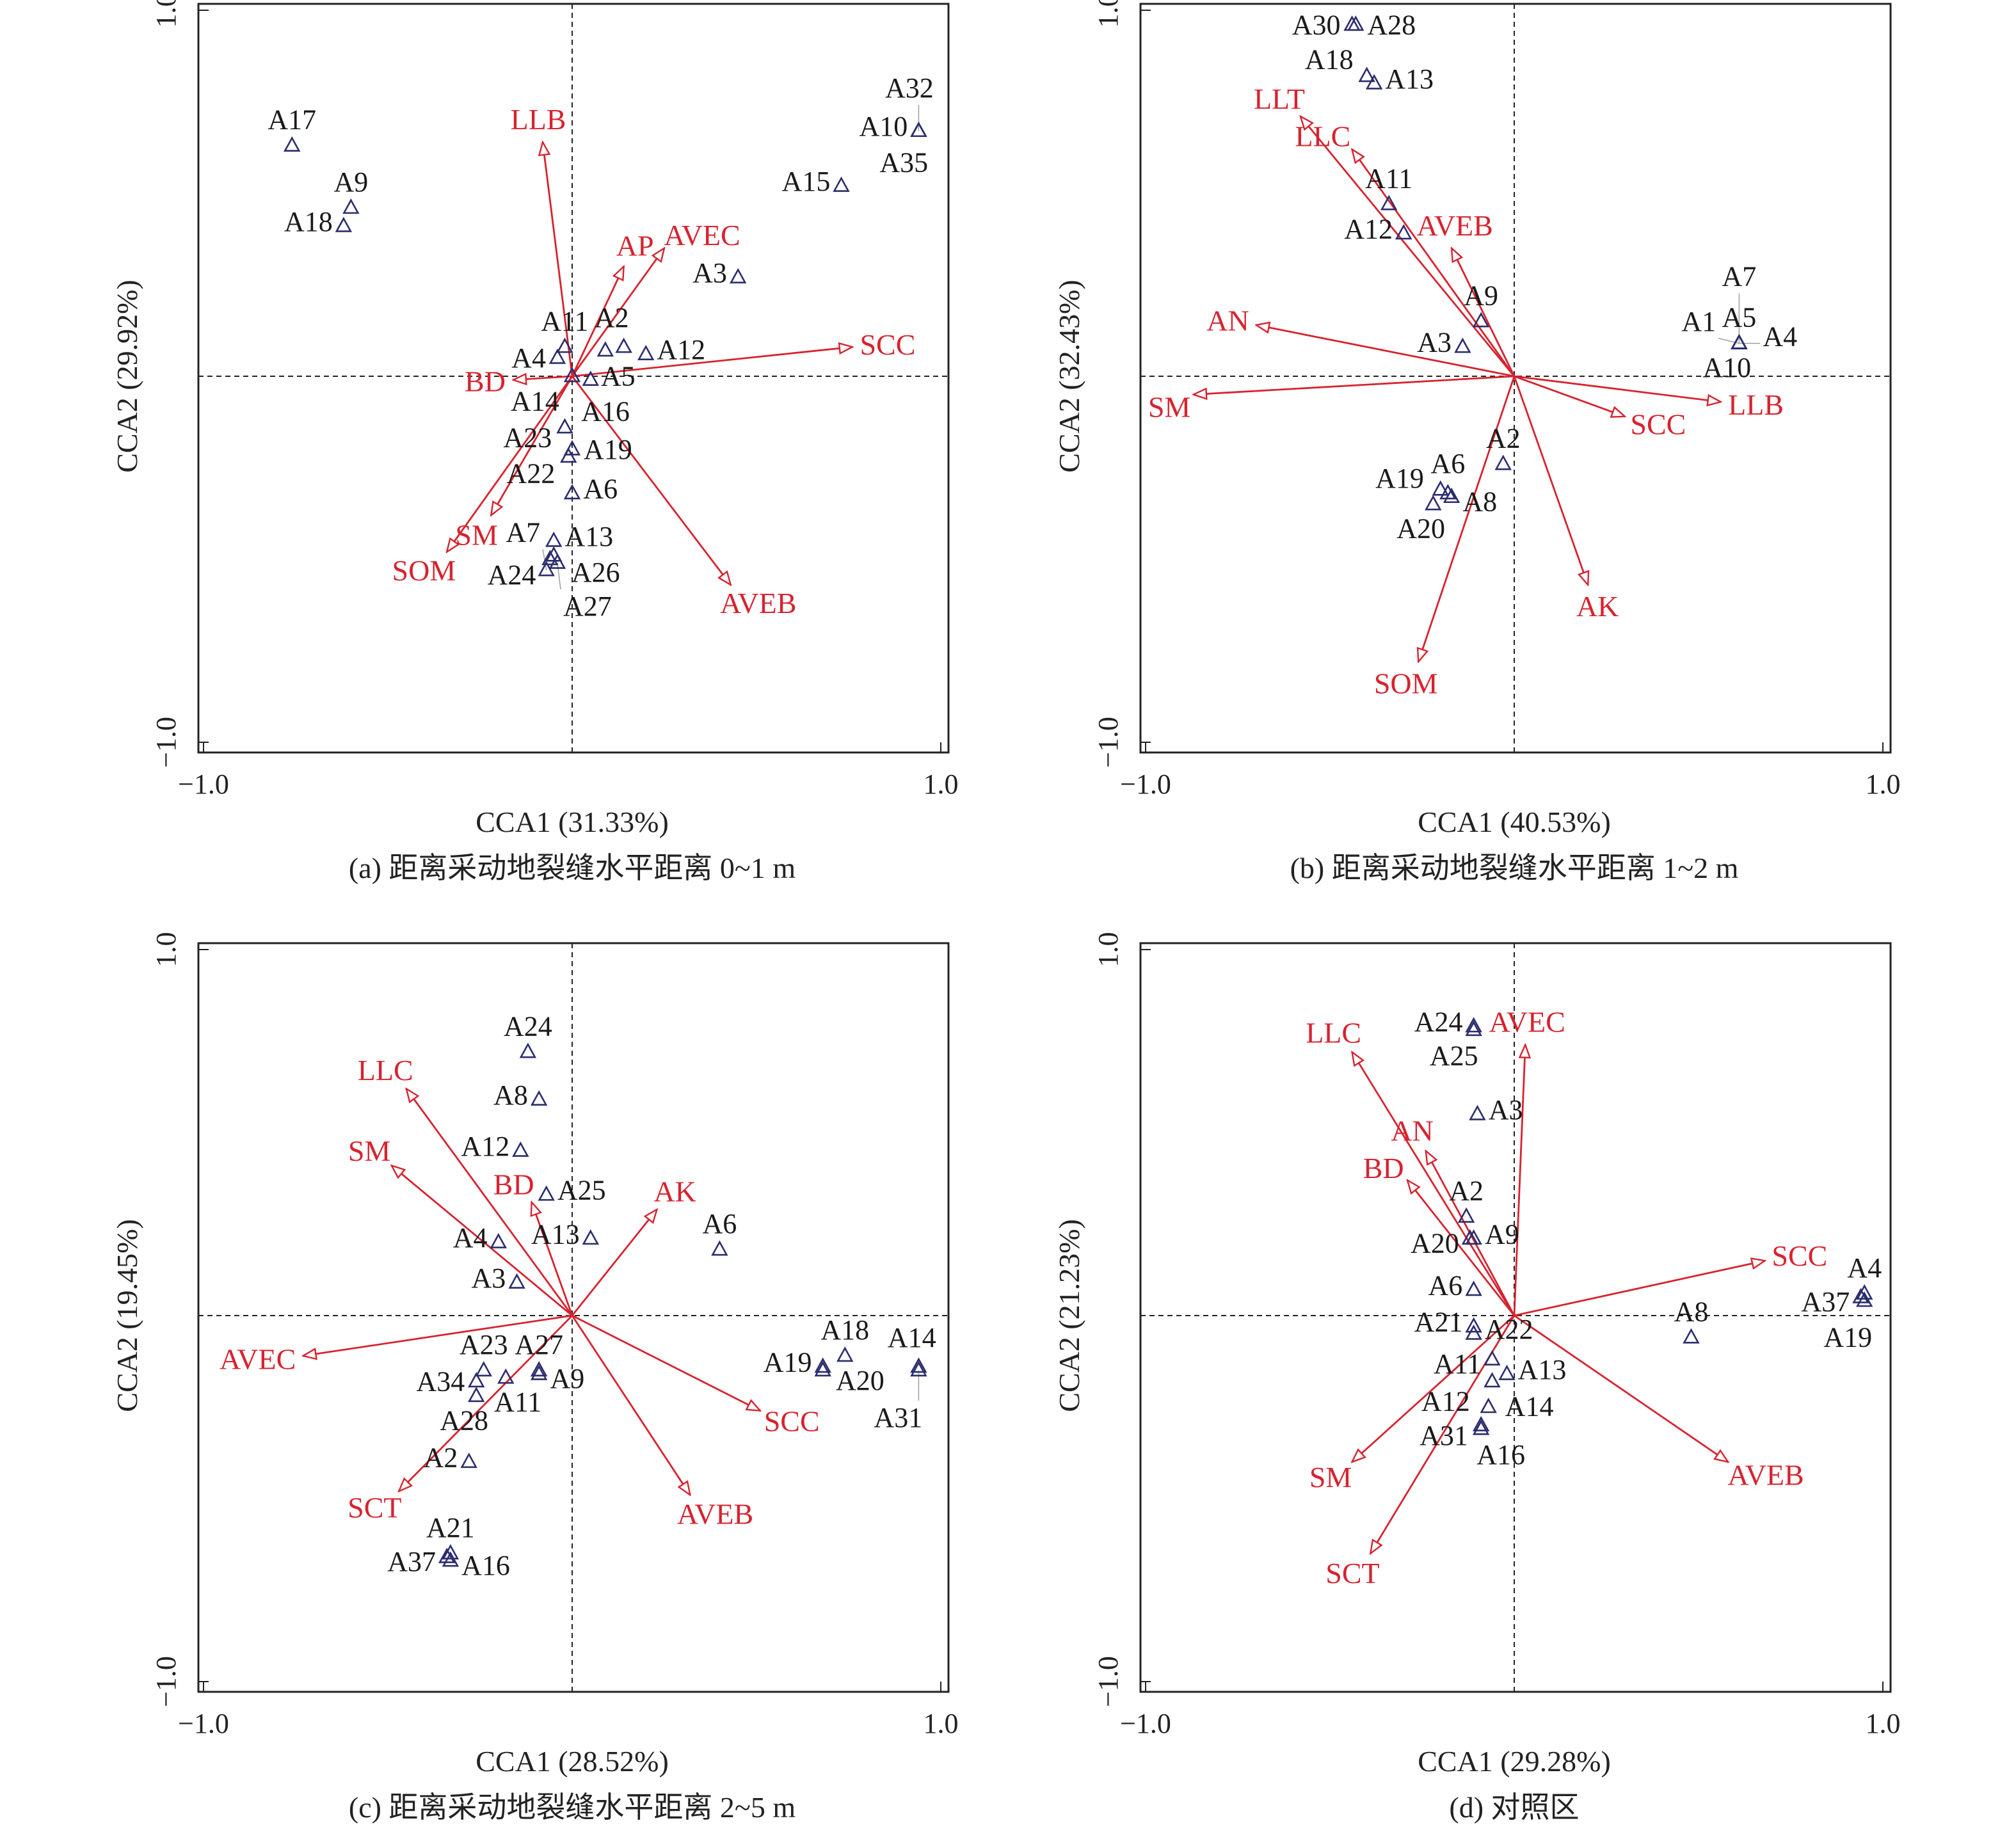  I want to click on site-label: A2, so click(612, 317).